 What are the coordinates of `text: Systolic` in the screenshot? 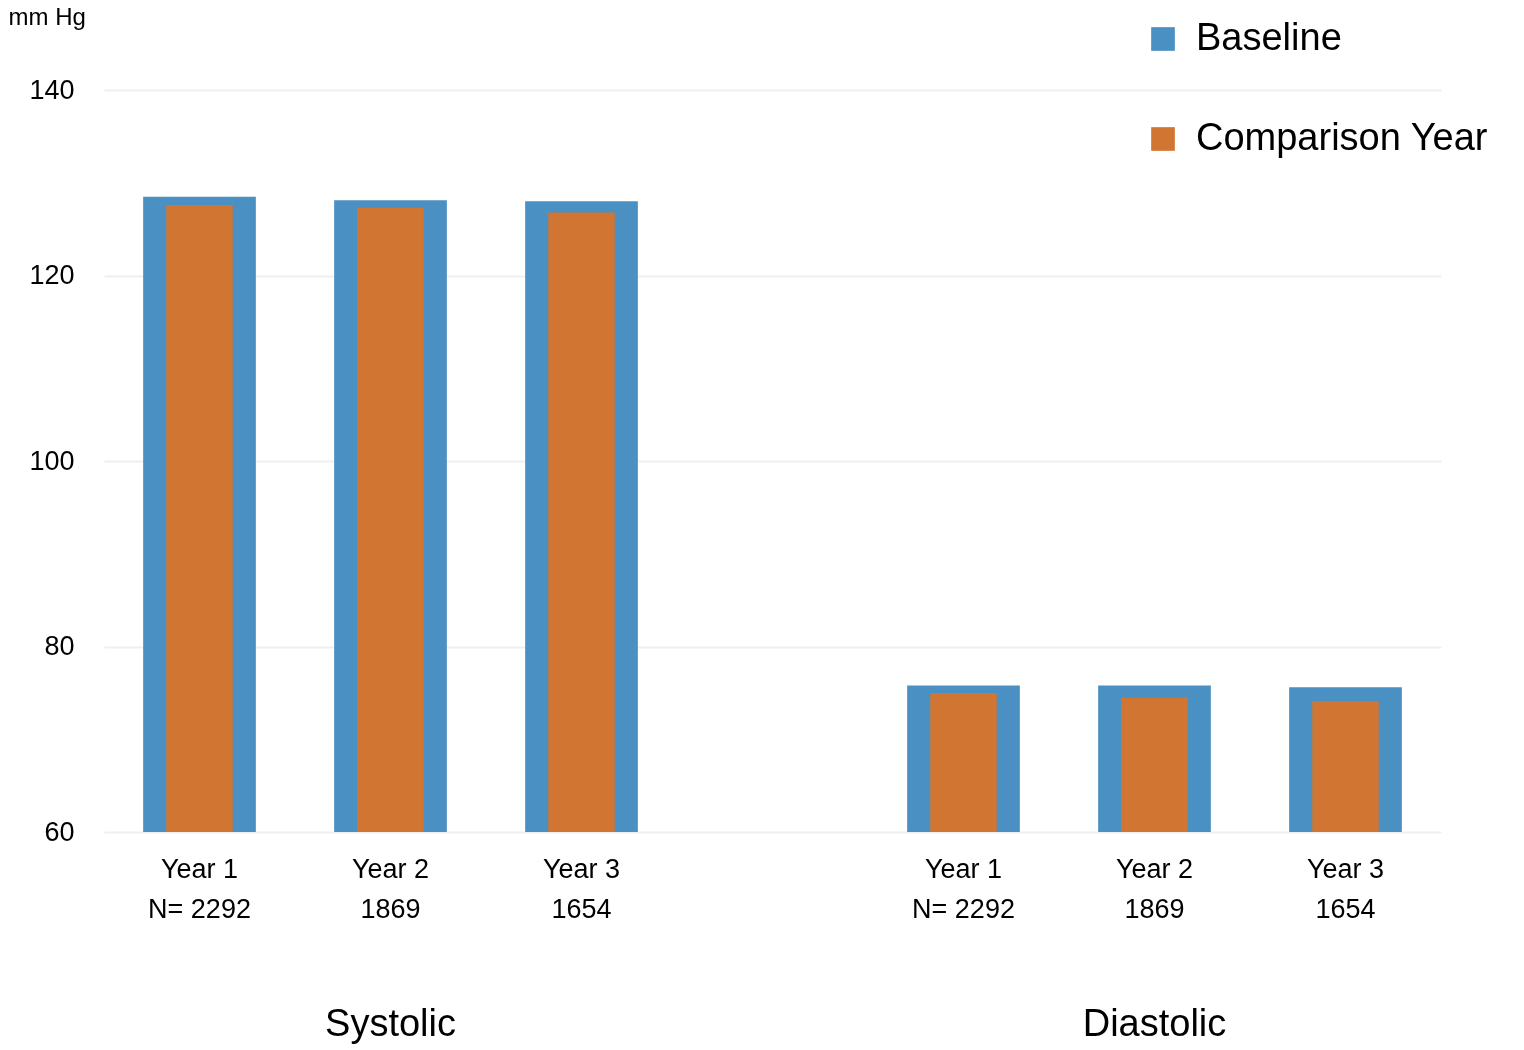 It's located at (390, 1023).